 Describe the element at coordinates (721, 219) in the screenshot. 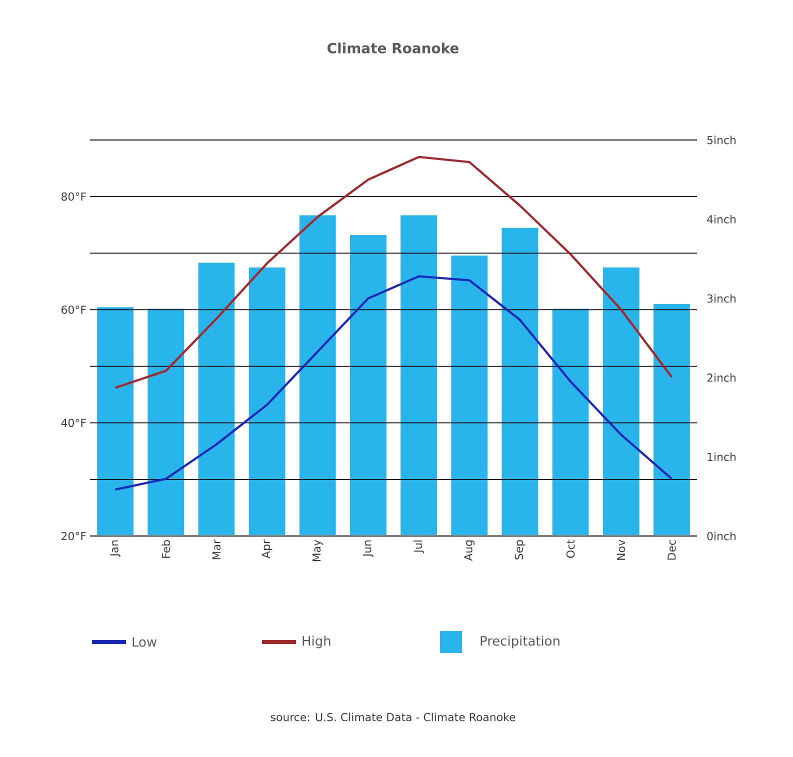

I see `y2-tick-label: 4inch` at that location.